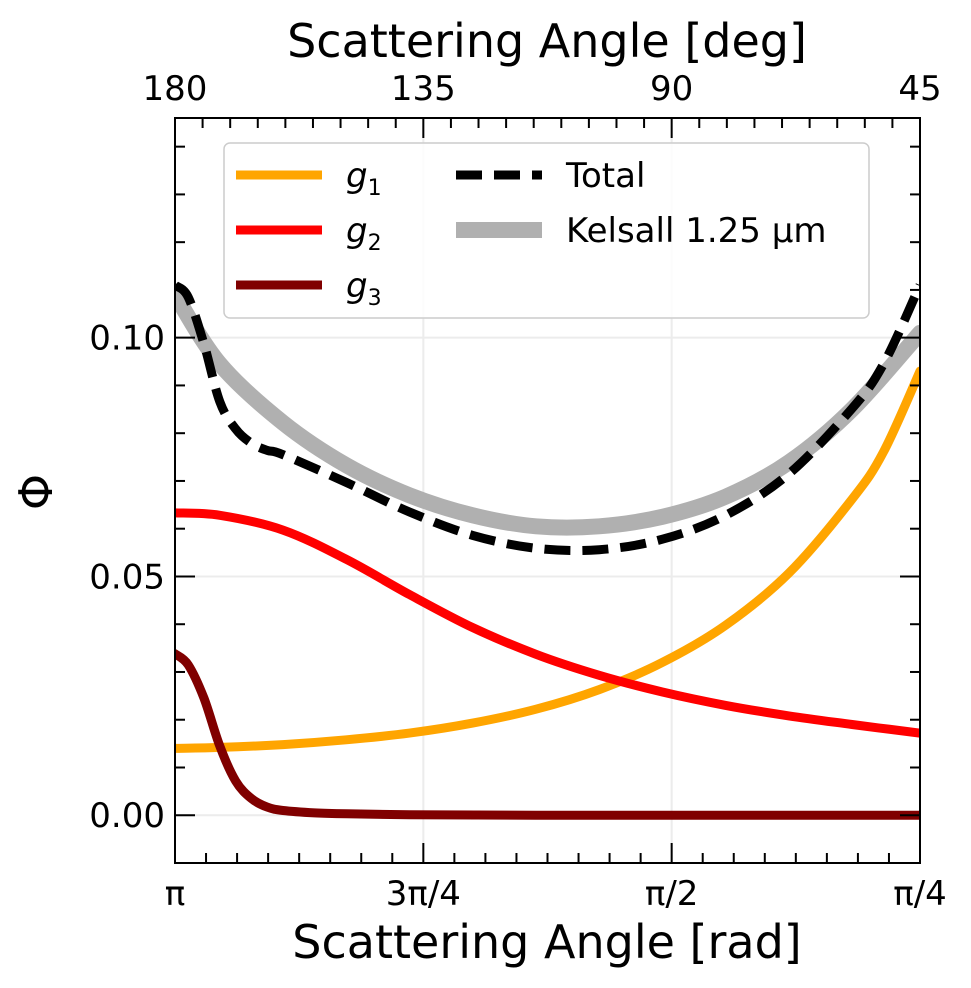 Image resolution: width=971 pixels, height=988 pixels. I want to click on legend: g1 g2 g3 Total Kelsall 1.25 μm, so click(546, 230).